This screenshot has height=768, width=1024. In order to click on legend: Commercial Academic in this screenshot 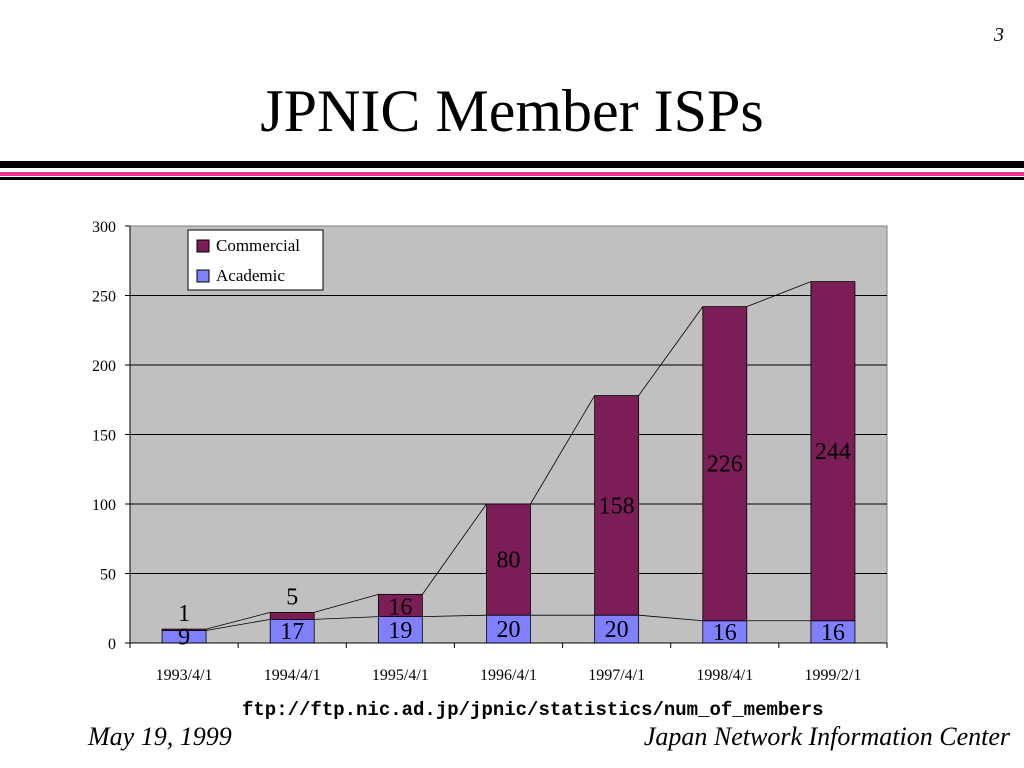, I will do `click(255, 260)`.